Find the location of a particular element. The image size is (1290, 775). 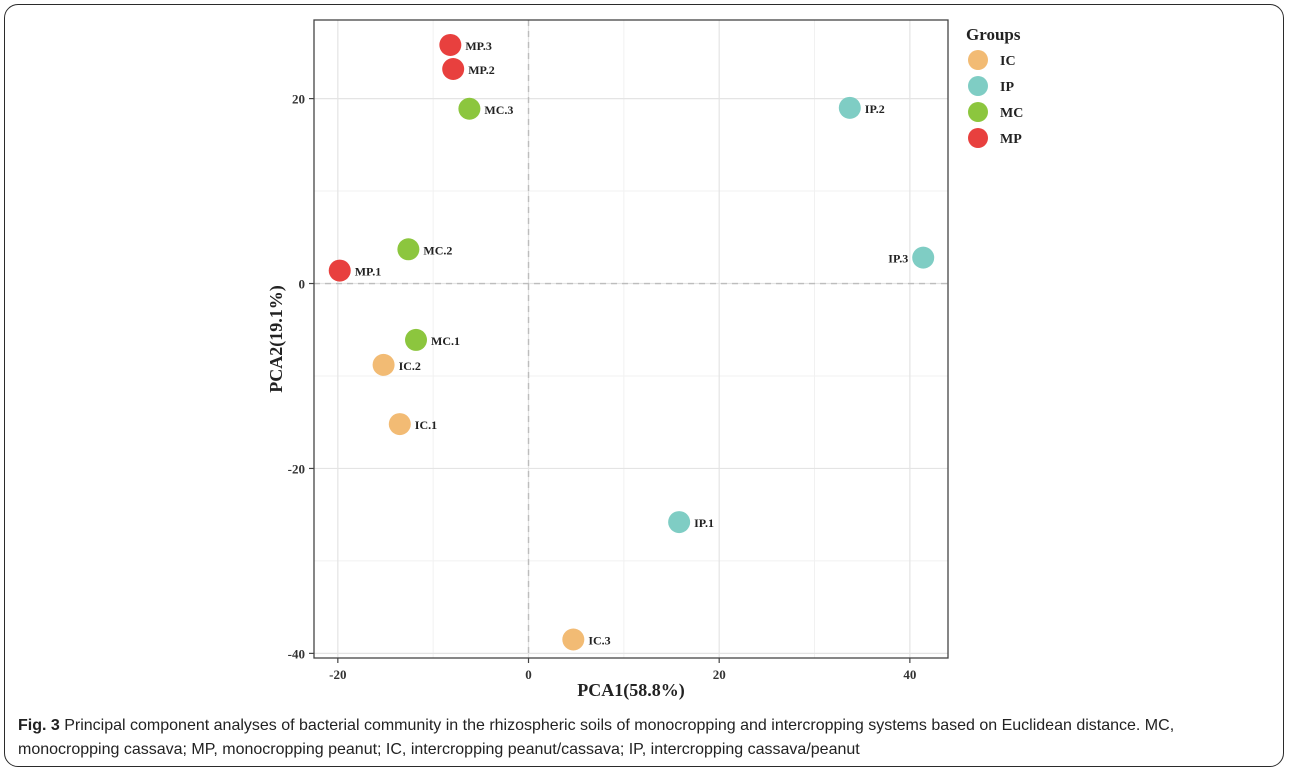

point-label: MP.2 is located at coordinates (481, 70).